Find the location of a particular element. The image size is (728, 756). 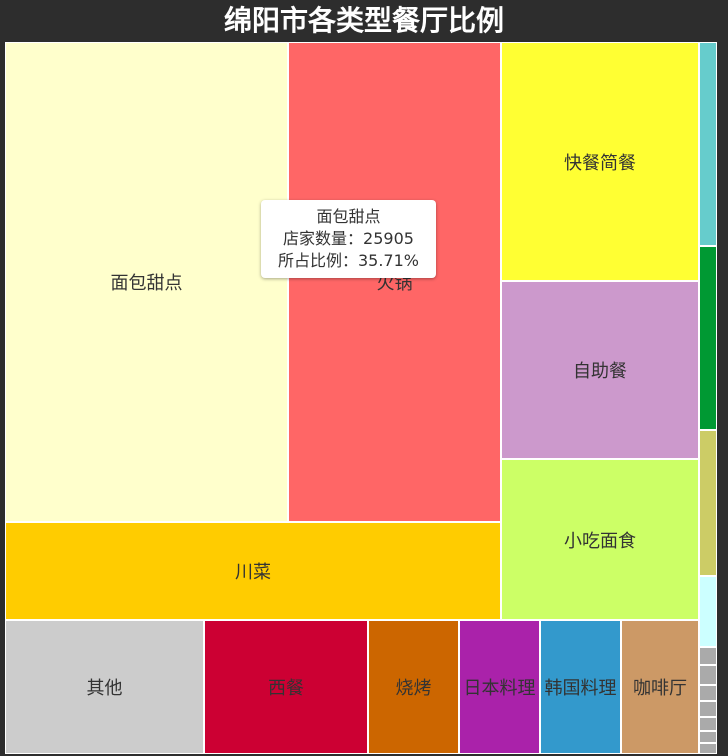

treemap-cell-label: 其他 is located at coordinates (104, 688).